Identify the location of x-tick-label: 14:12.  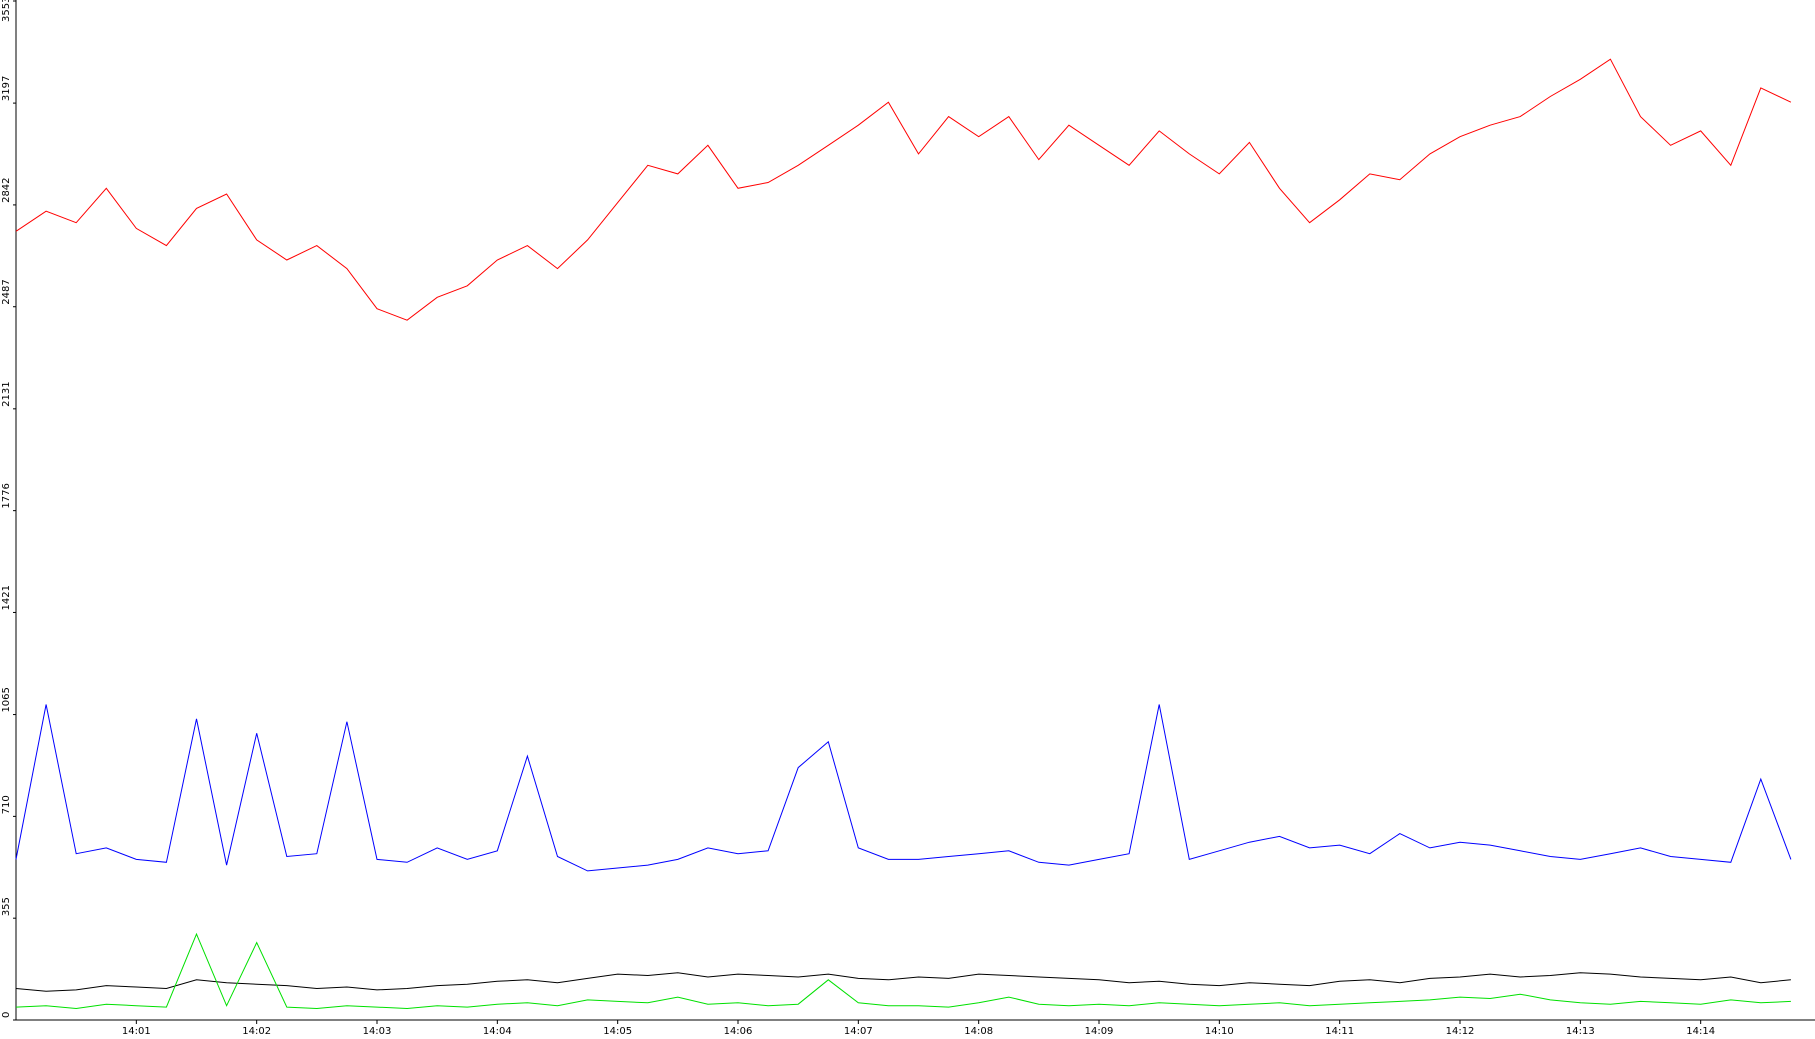
(1460, 1031).